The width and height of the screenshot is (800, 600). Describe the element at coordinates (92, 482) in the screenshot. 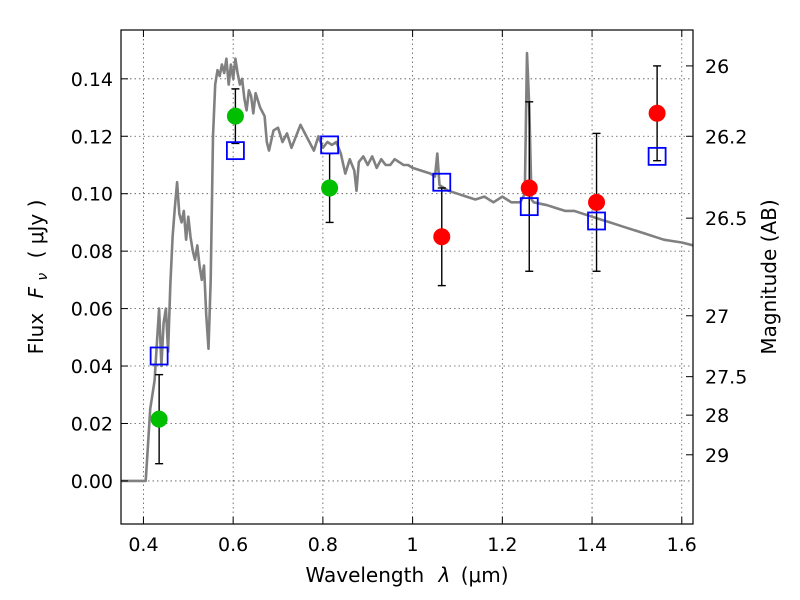

I see `y-tick-label: 0.00` at that location.